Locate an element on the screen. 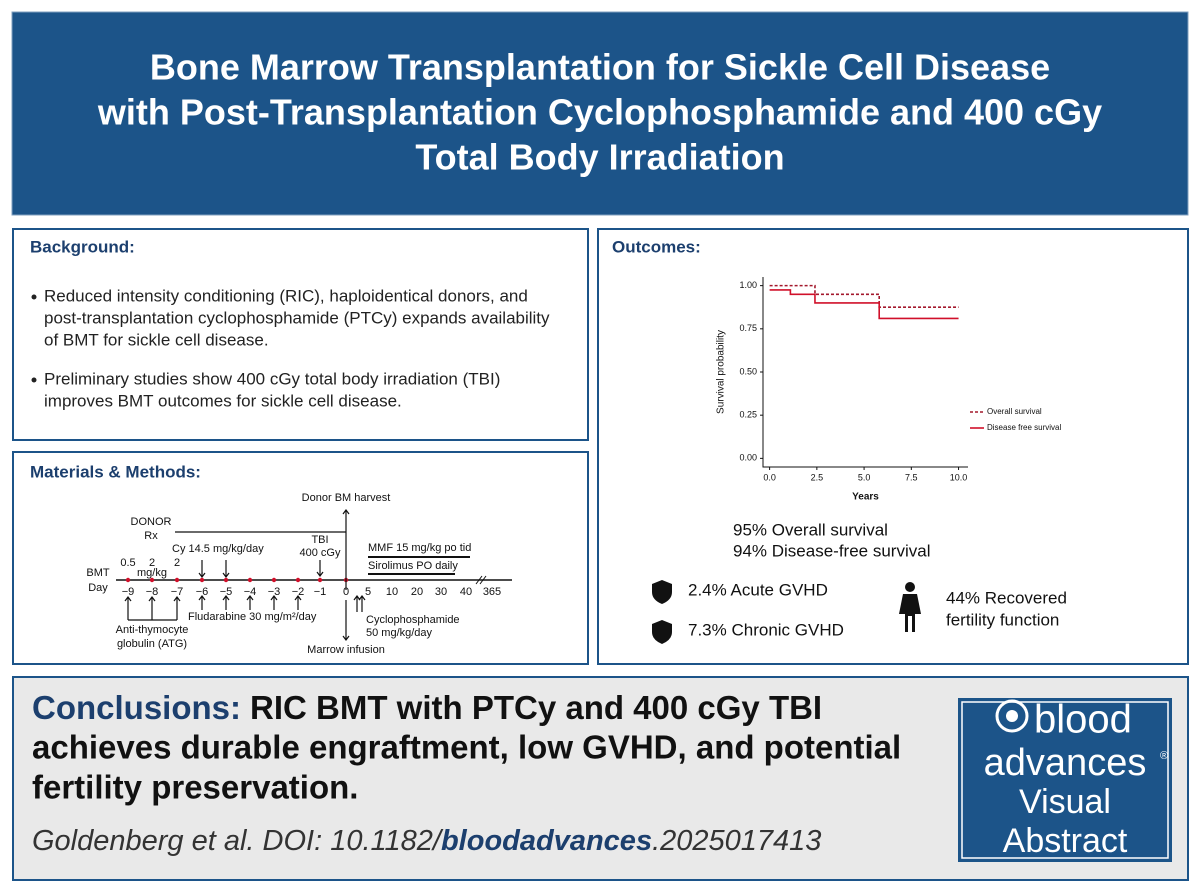 The width and height of the screenshot is (1200, 892). logo-box is located at coordinates (1065, 780).